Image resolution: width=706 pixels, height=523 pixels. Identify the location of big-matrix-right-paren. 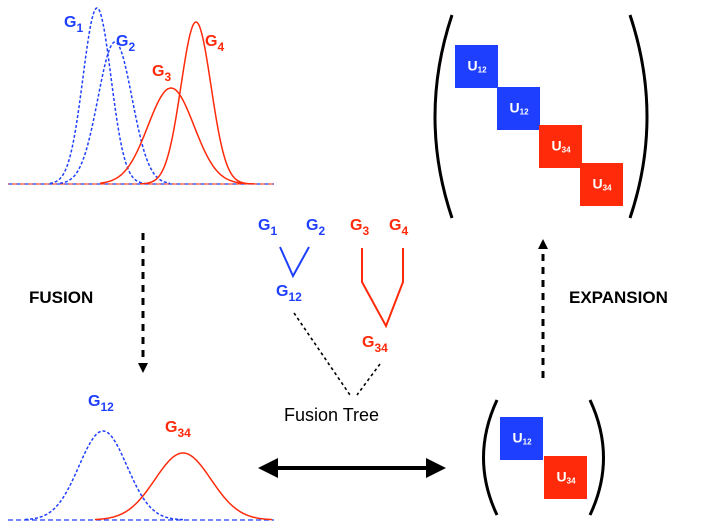
(638, 116).